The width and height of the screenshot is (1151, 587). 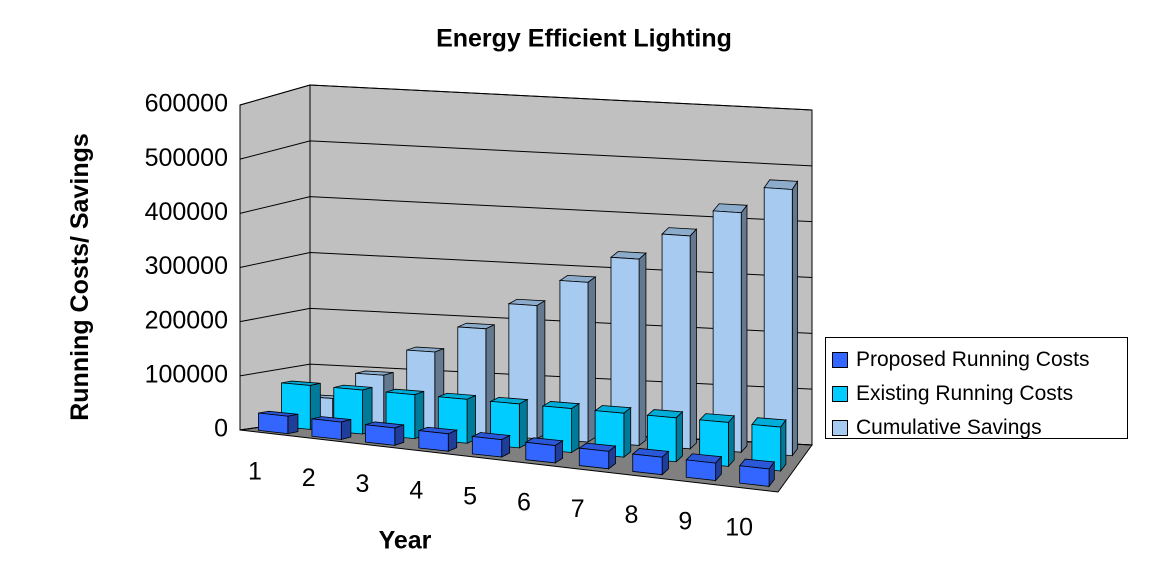 I want to click on y-tick-label: 300000, so click(x=186, y=266).